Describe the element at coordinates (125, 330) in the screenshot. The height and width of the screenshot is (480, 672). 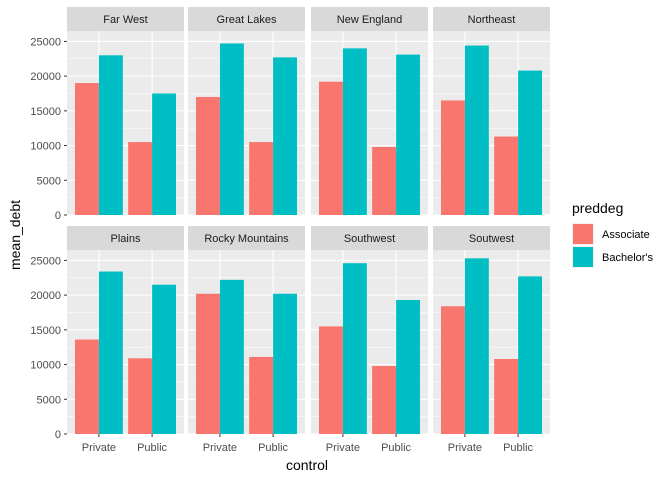
I see `facet-panel: Plains` at that location.